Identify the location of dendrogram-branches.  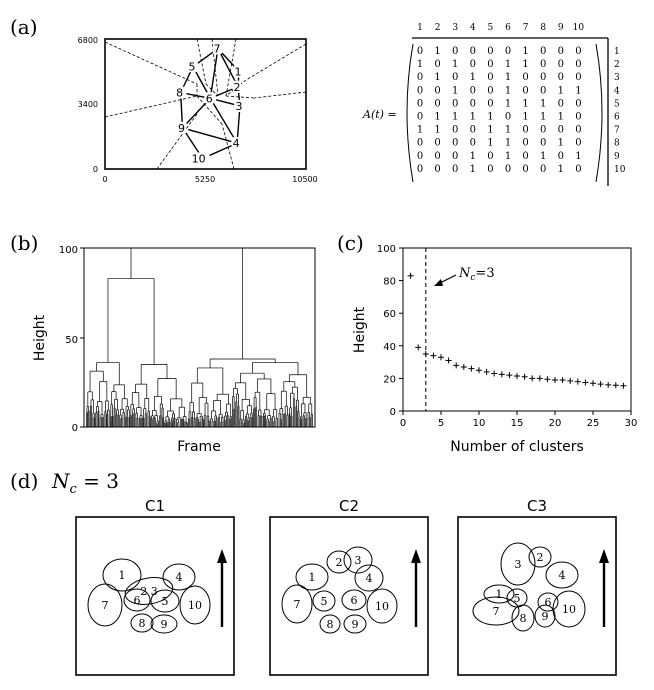
(199, 337).